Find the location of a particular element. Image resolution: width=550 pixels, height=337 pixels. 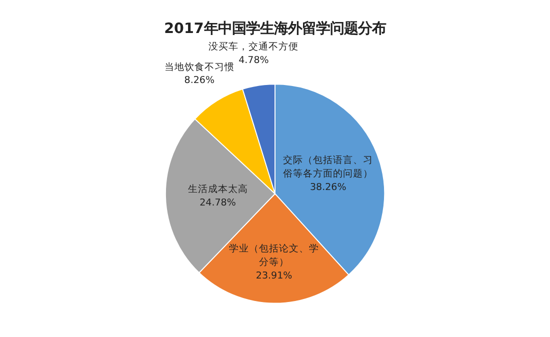

data-label: 38.26% is located at coordinates (328, 187).